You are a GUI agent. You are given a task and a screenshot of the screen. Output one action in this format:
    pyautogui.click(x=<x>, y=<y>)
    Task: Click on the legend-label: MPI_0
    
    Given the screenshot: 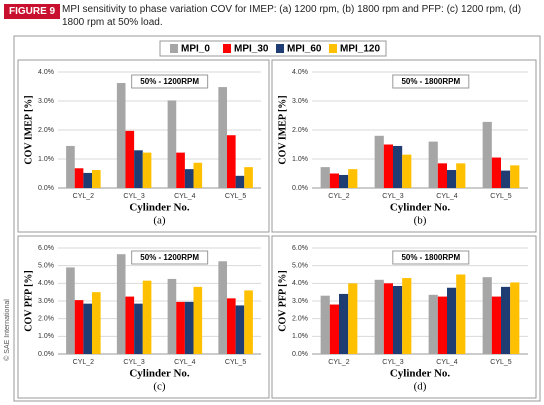 What is the action you would take?
    pyautogui.click(x=195, y=49)
    